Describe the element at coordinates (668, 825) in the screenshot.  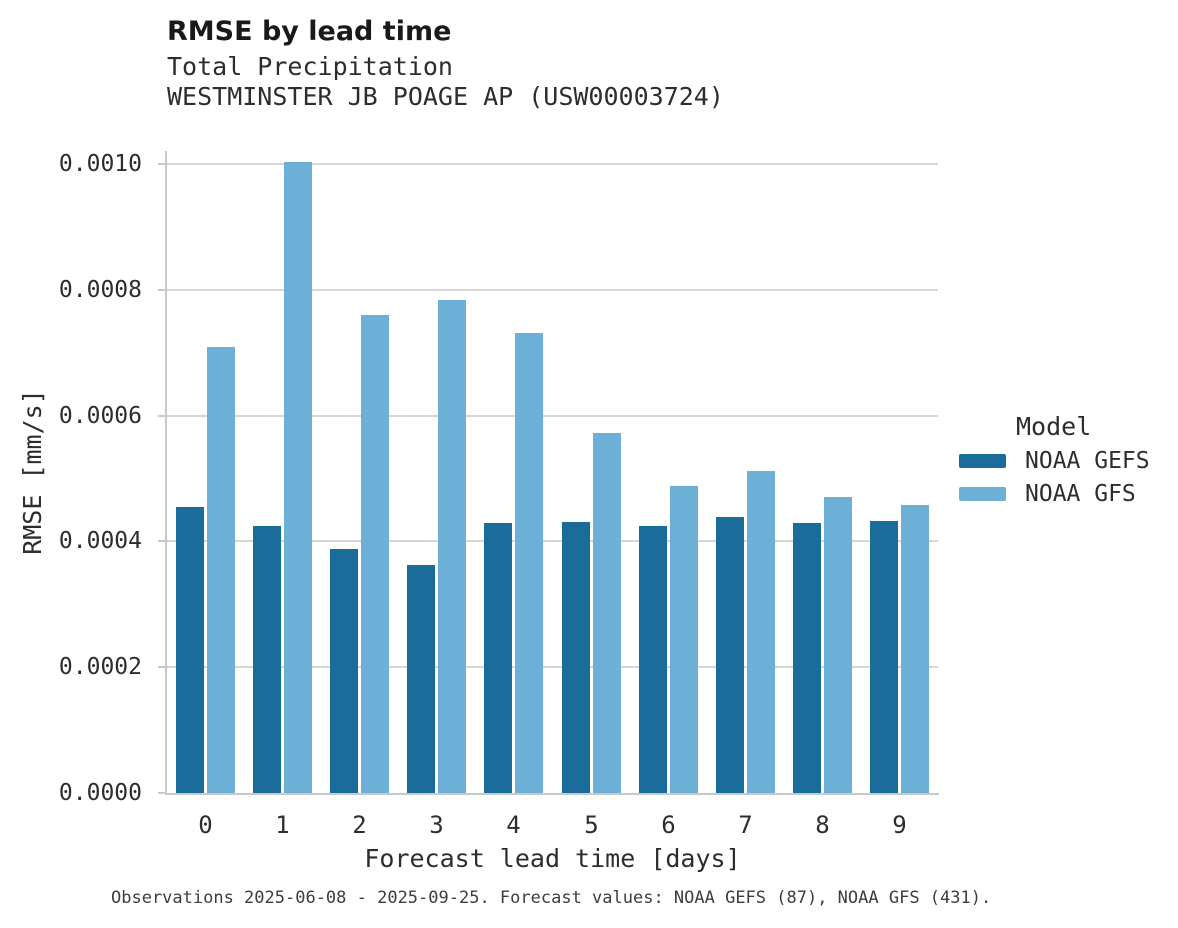
I see `x-tick-label-6: 6` at that location.